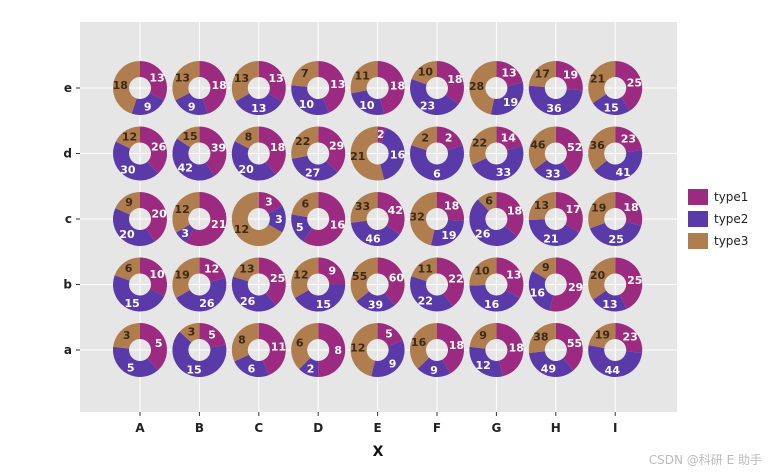 The height and width of the screenshot is (472, 770). I want to click on x-tick-label: F, so click(437, 428).